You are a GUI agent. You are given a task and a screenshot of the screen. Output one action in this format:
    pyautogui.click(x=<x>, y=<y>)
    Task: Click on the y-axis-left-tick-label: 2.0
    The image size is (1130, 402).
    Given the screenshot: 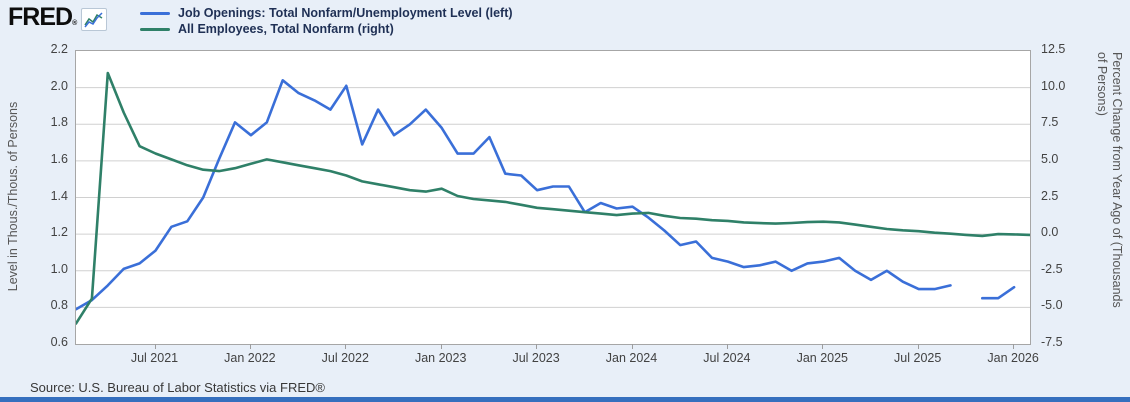 What is the action you would take?
    pyautogui.click(x=59, y=85)
    